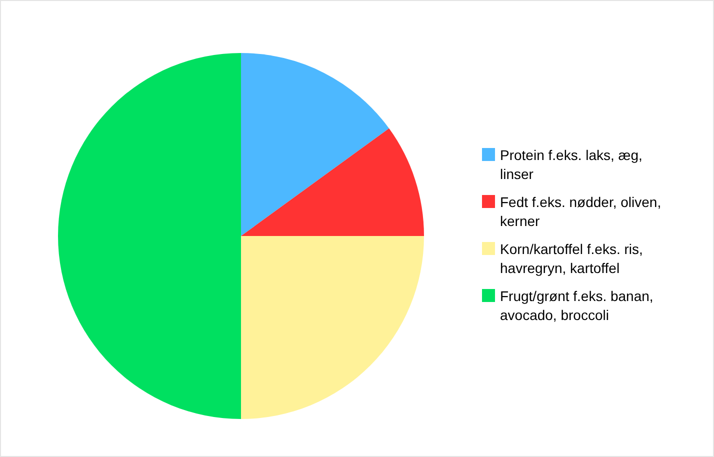 This screenshot has width=714, height=457. What do you see at coordinates (577, 305) in the screenshot?
I see `legend-label: Frugt/grønt f.eks. banan, avocado, broccoli` at bounding box center [577, 305].